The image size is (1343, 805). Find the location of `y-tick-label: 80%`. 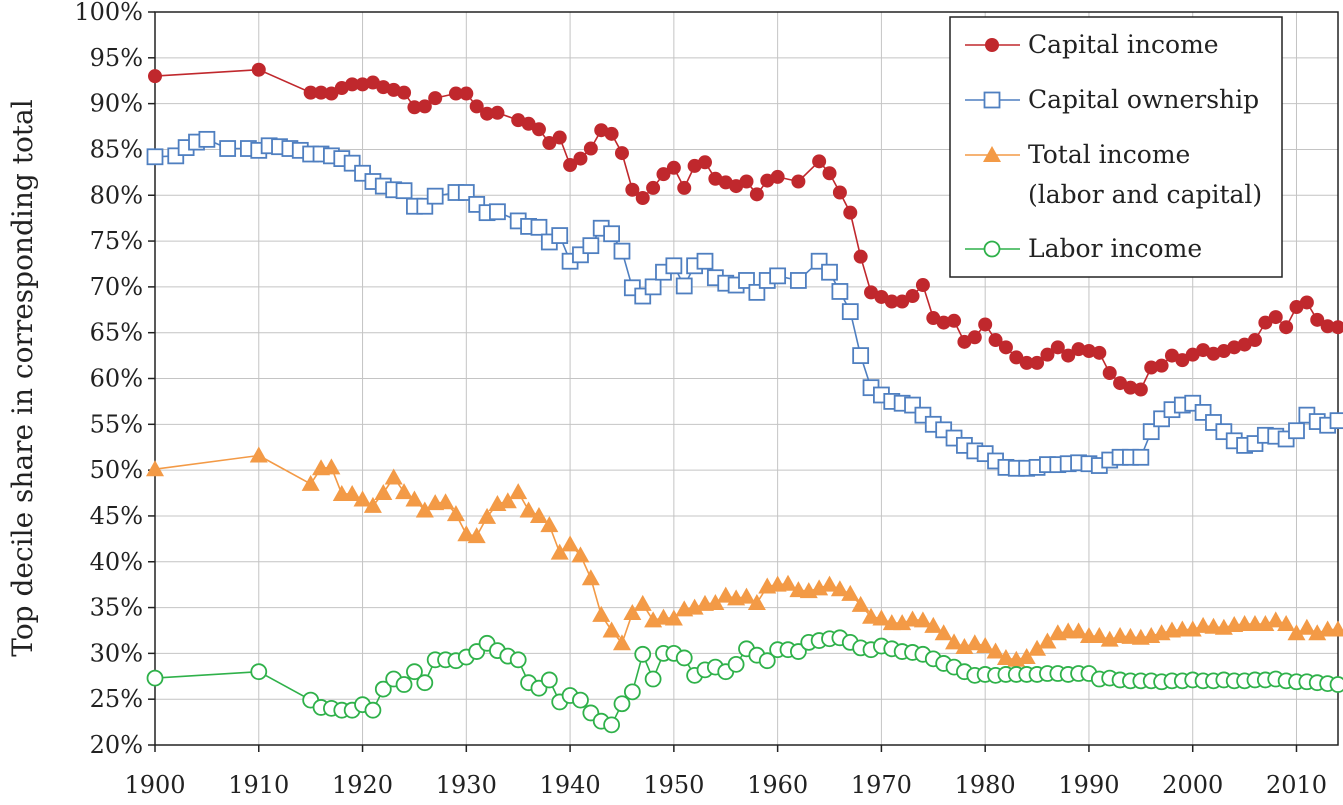

y-tick-label: 80% is located at coordinates (116, 195).